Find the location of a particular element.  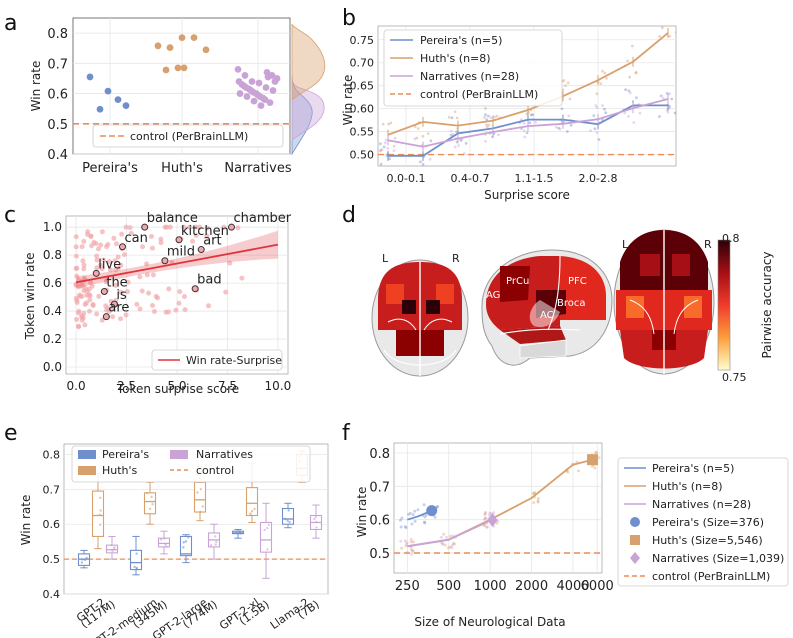

region-label-prcu: PrCu is located at coordinates (517, 281).